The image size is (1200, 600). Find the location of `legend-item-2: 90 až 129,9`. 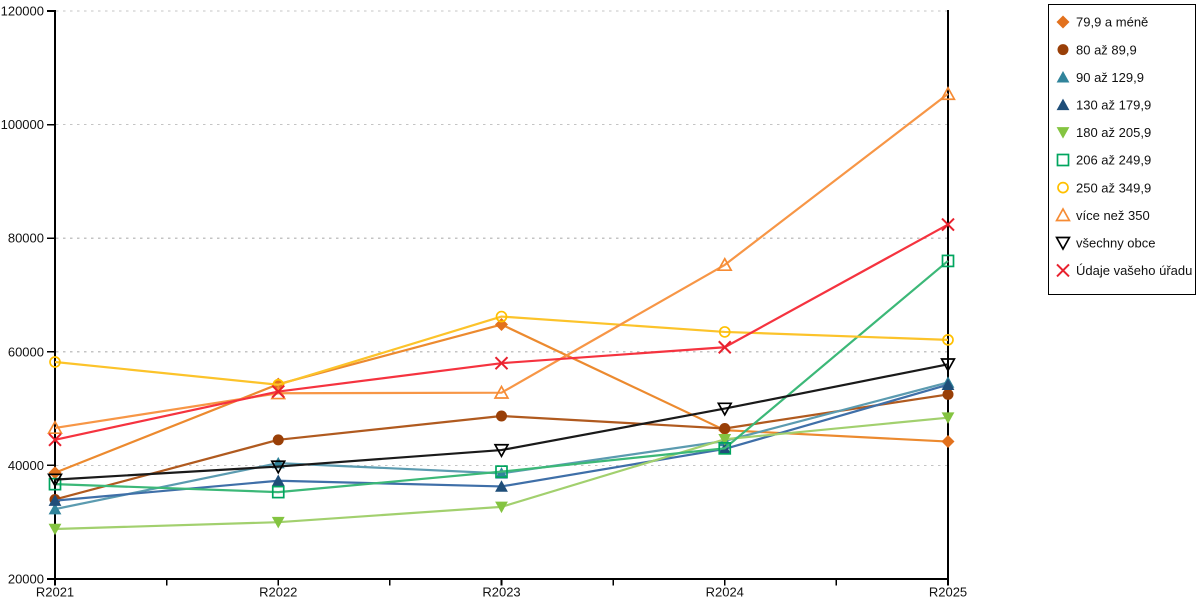

legend-item-2: 90 až 129,9 is located at coordinates (1100, 77).